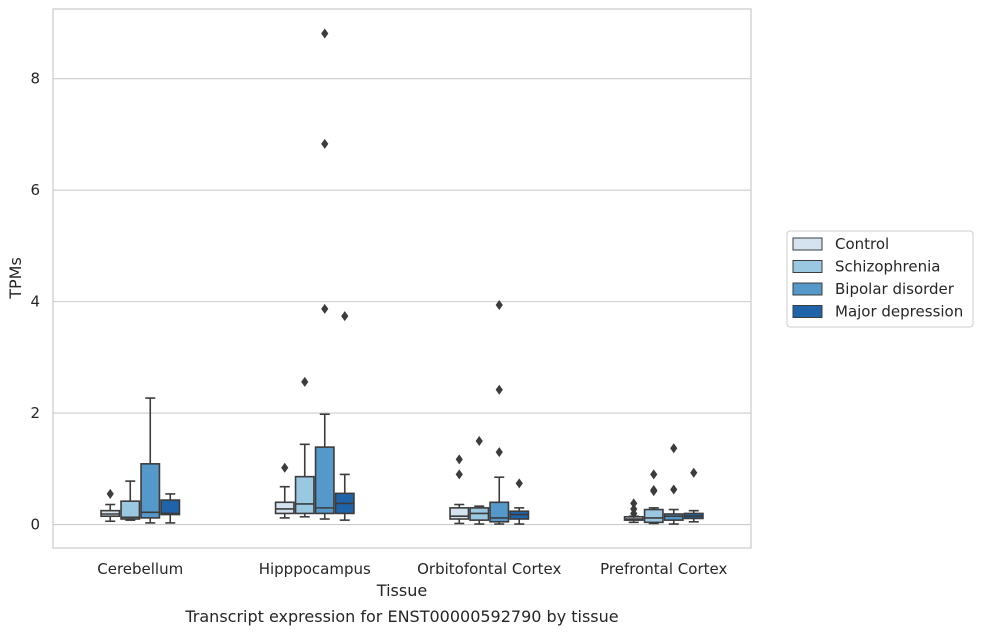 The height and width of the screenshot is (634, 983). What do you see at coordinates (35, 79) in the screenshot?
I see `y-tick-label: 8` at bounding box center [35, 79].